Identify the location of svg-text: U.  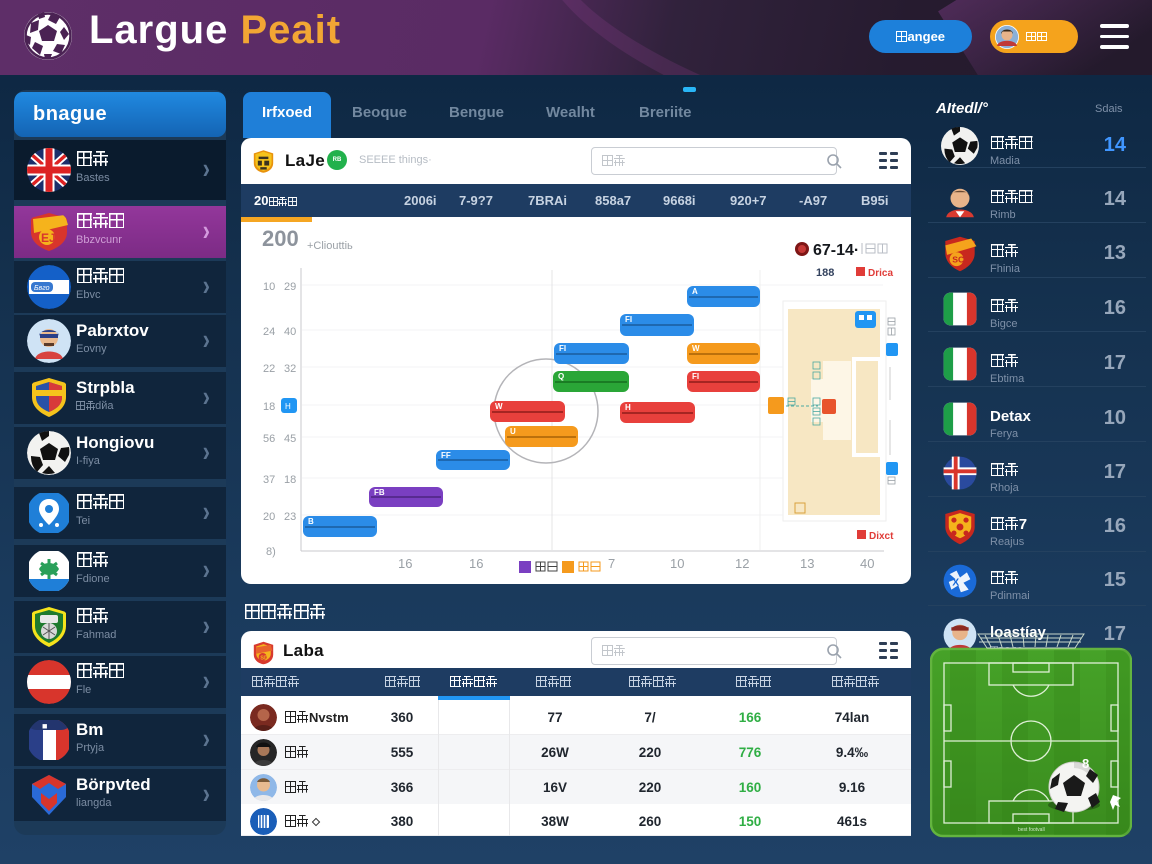
(513, 431).